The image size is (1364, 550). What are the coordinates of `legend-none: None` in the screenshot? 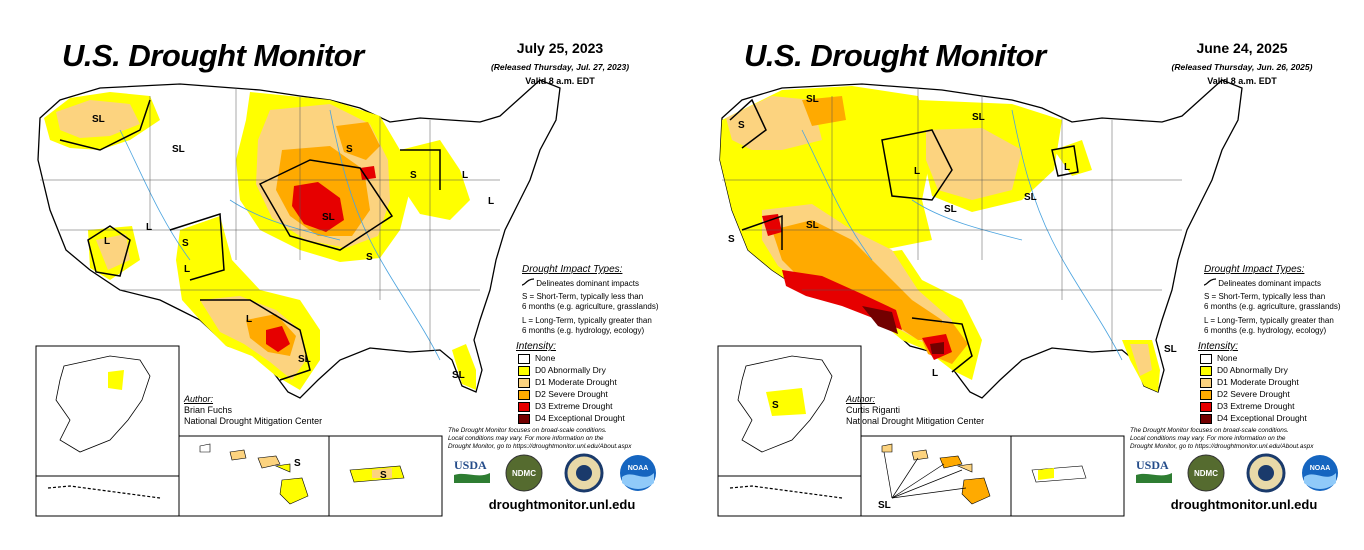 It's located at (1218, 358).